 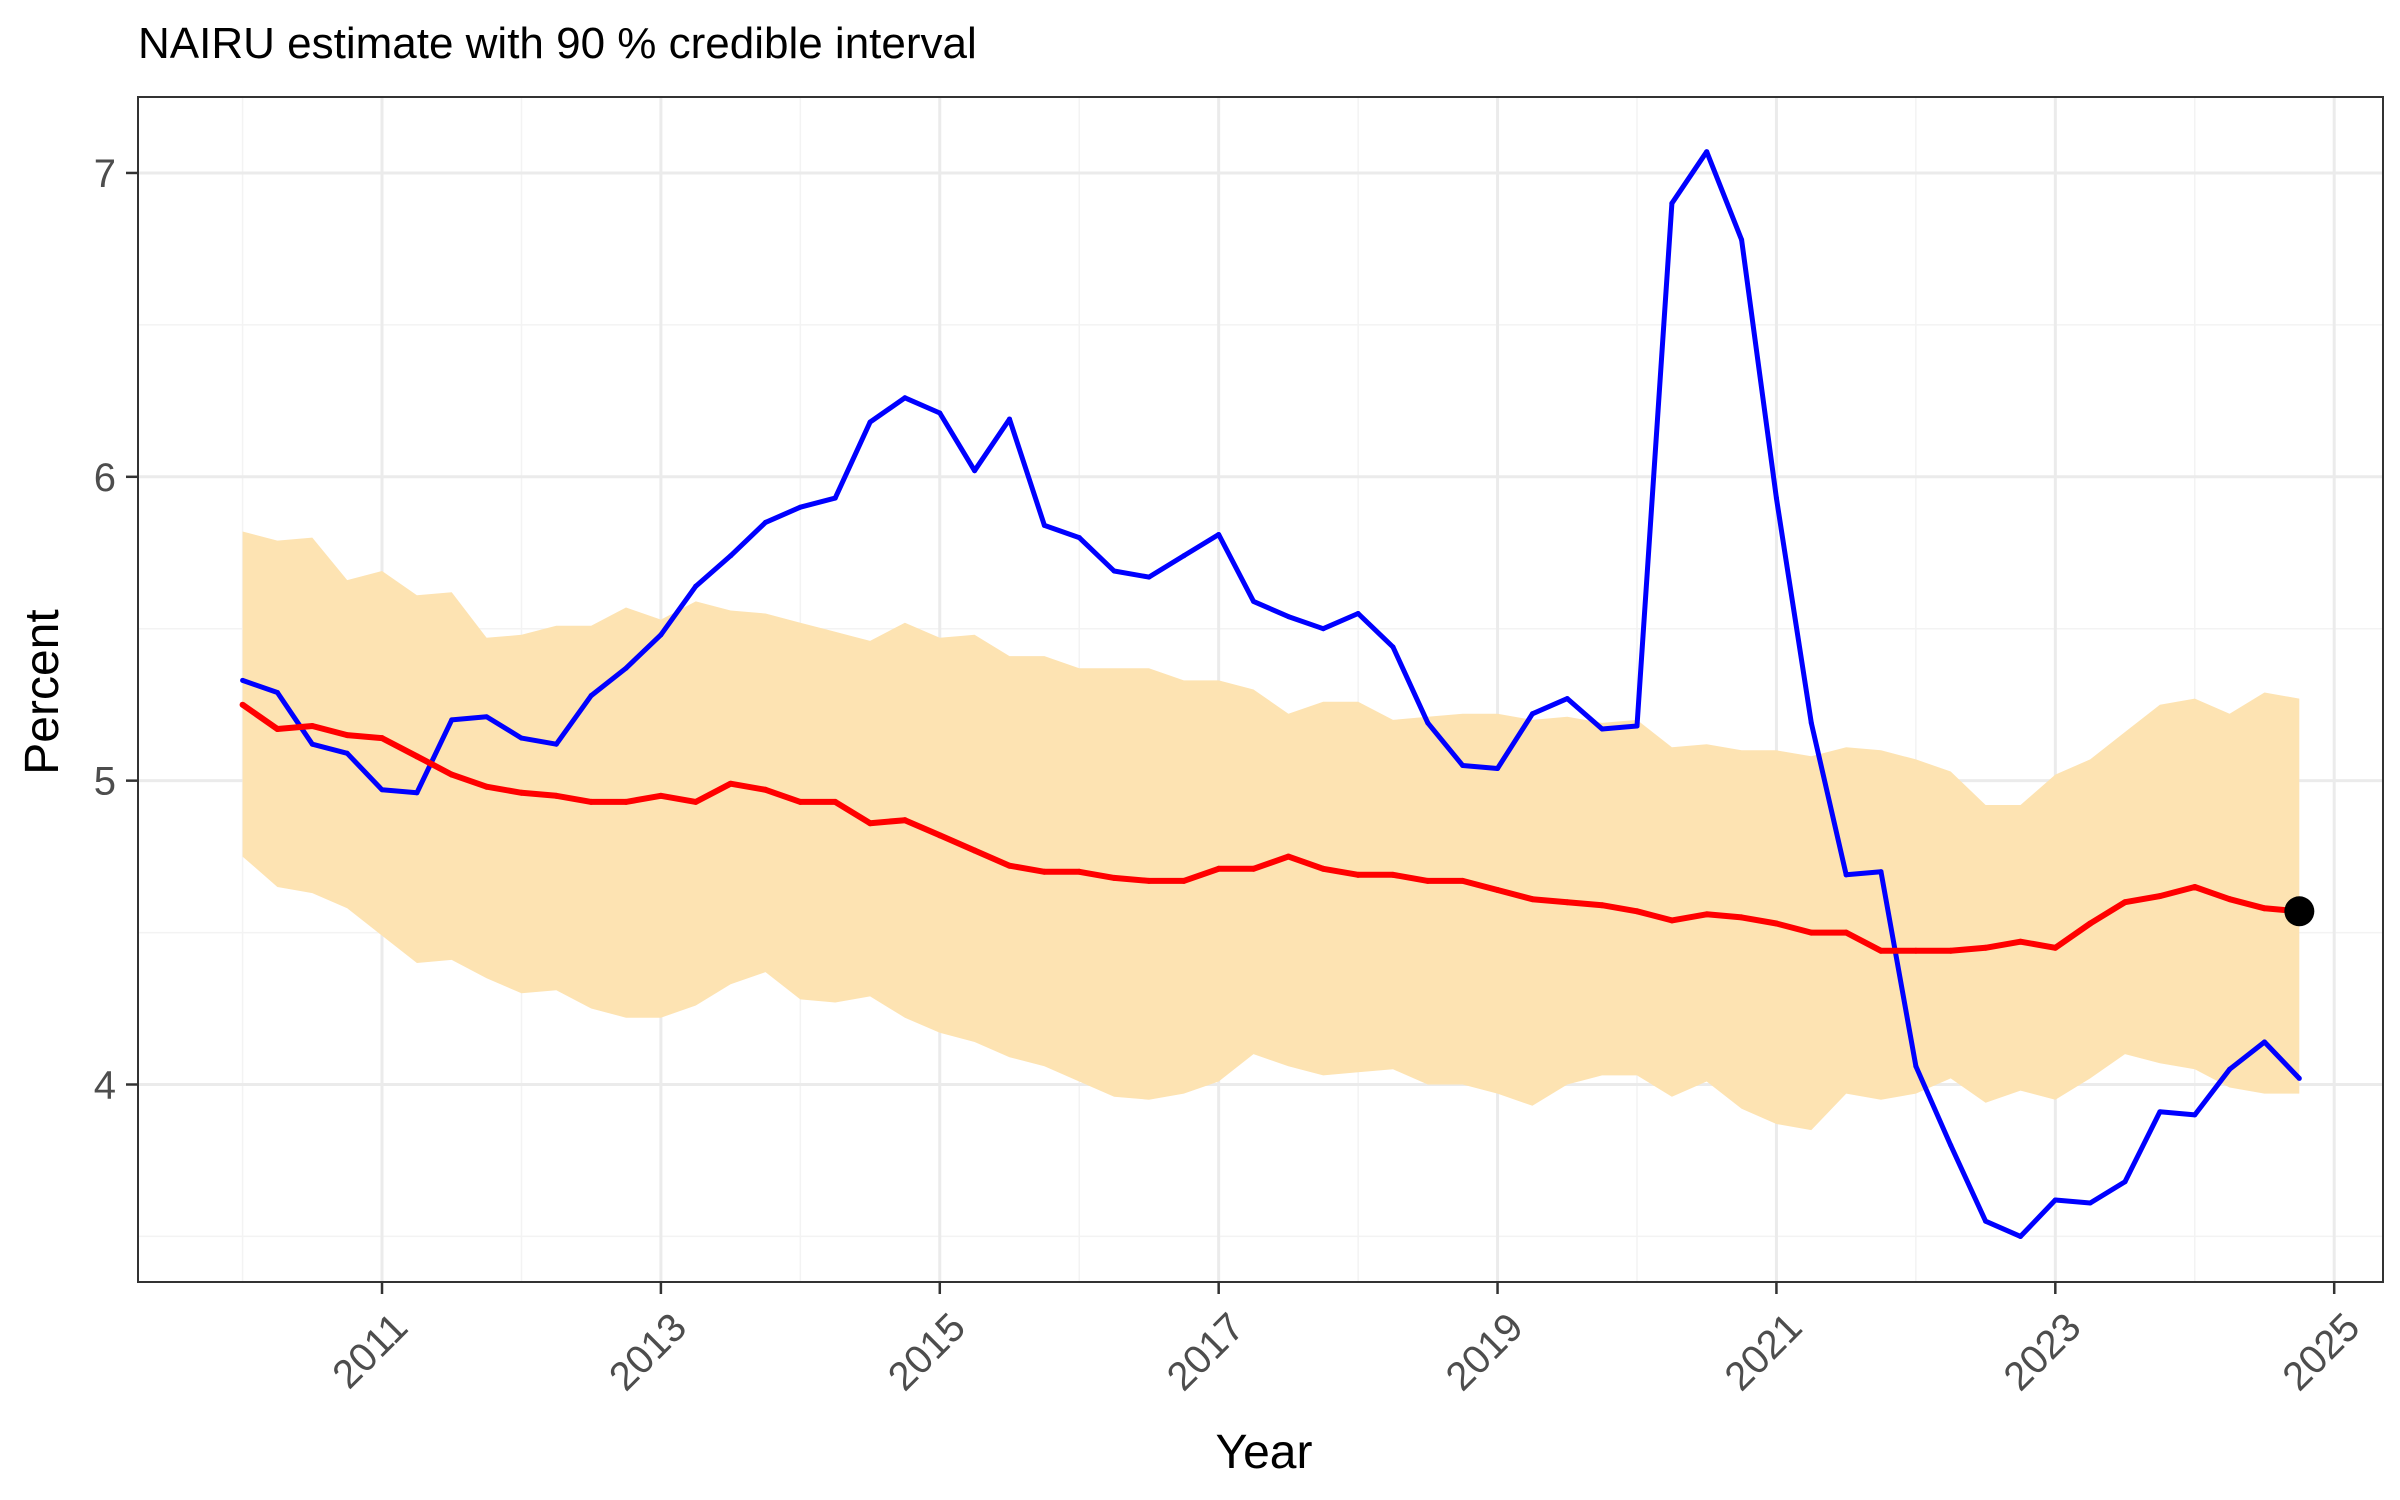 I want to click on x-tick-label: 2011, so click(x=370, y=1351).